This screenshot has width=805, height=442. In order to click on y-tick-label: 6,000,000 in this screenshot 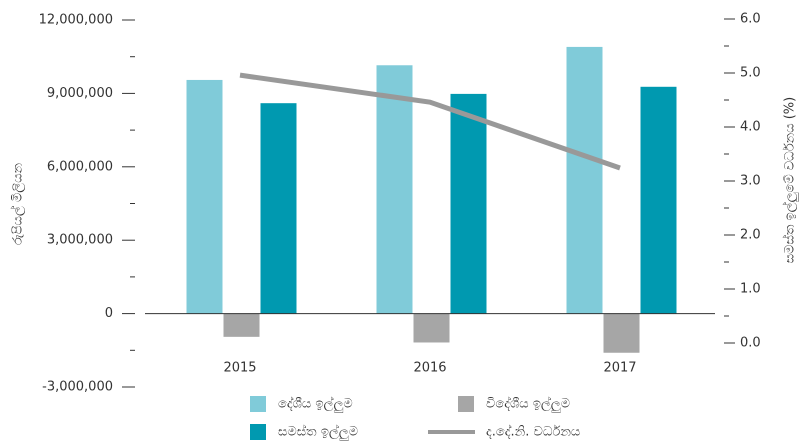, I will do `click(80, 166)`.